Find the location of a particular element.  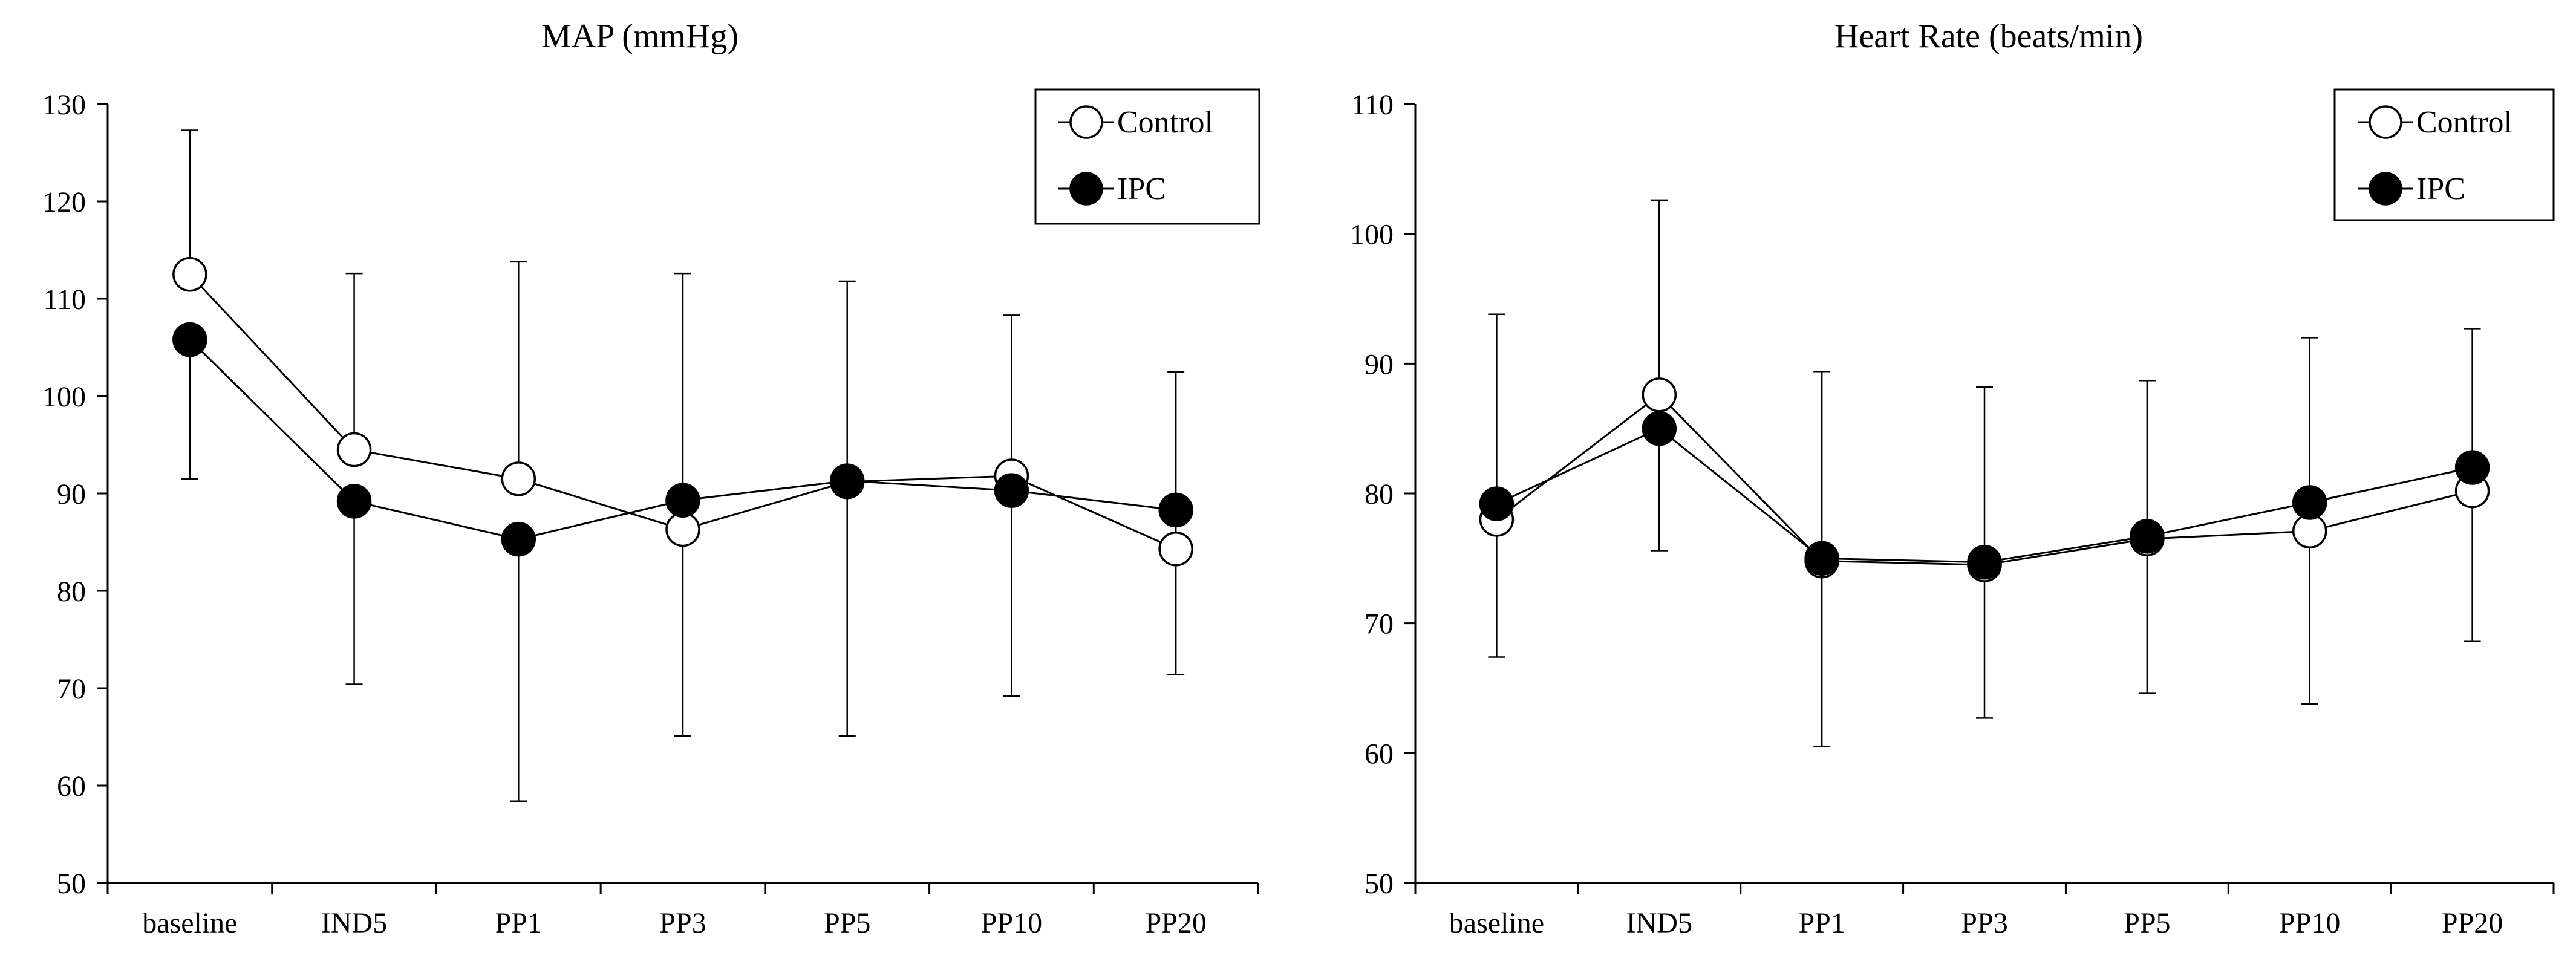

y-tick-label: 130 is located at coordinates (64, 105).